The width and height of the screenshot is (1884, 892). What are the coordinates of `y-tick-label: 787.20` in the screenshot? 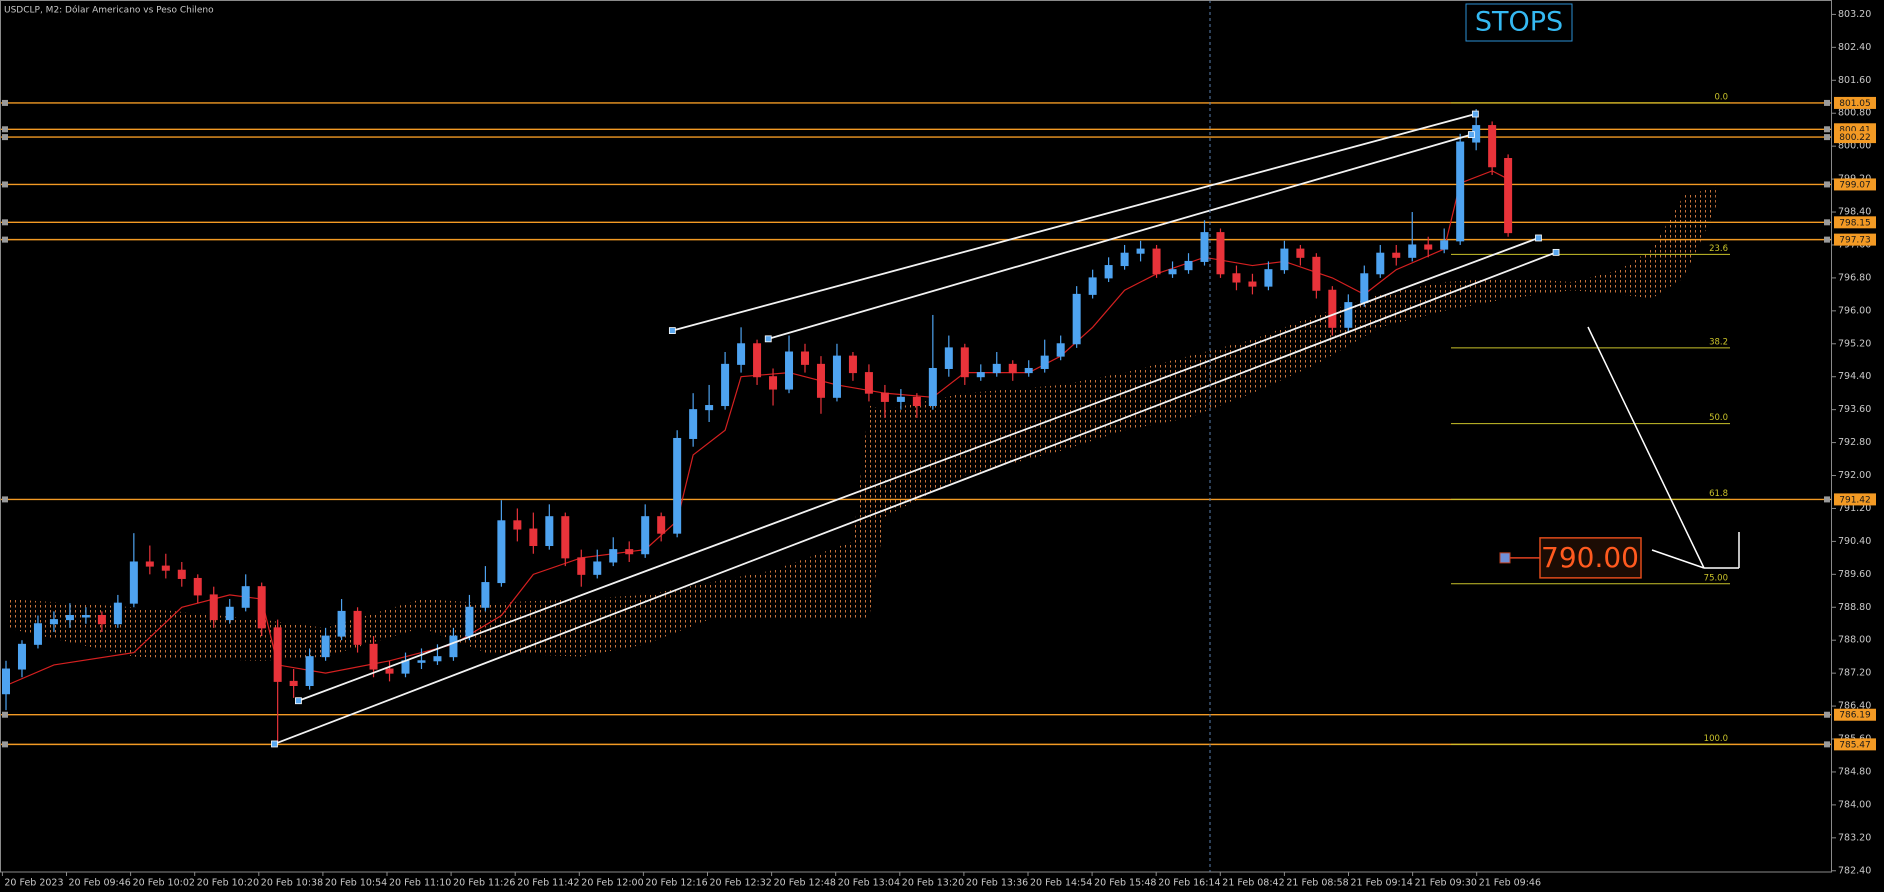 It's located at (1854, 673).